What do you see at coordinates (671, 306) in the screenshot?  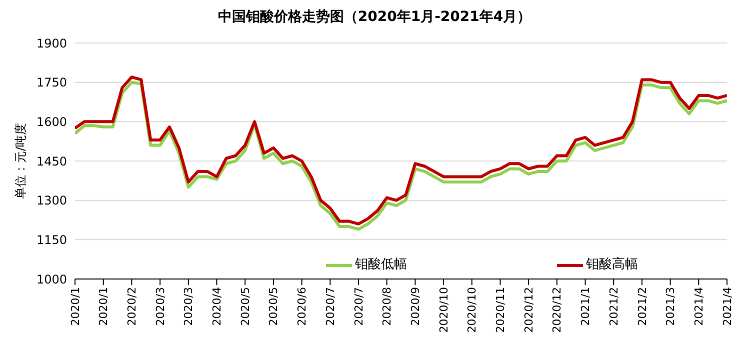 I see `x-tick-label: 2021/3` at bounding box center [671, 306].